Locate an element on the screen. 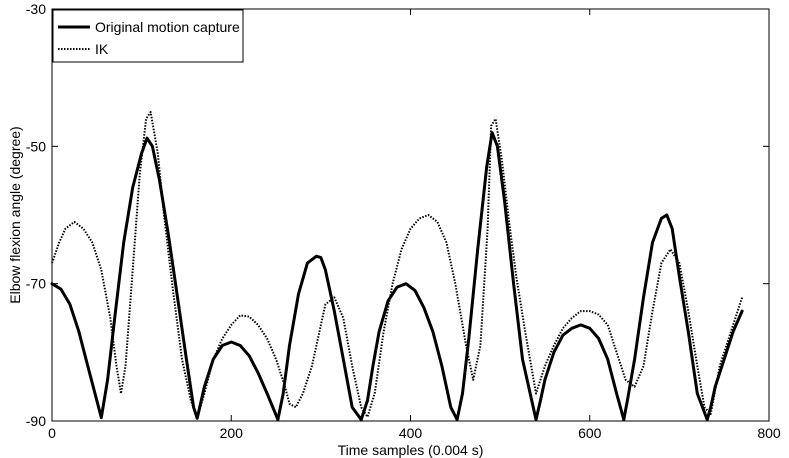  y-axis-label: Elbow flexion angle (degree) is located at coordinates (15, 214).